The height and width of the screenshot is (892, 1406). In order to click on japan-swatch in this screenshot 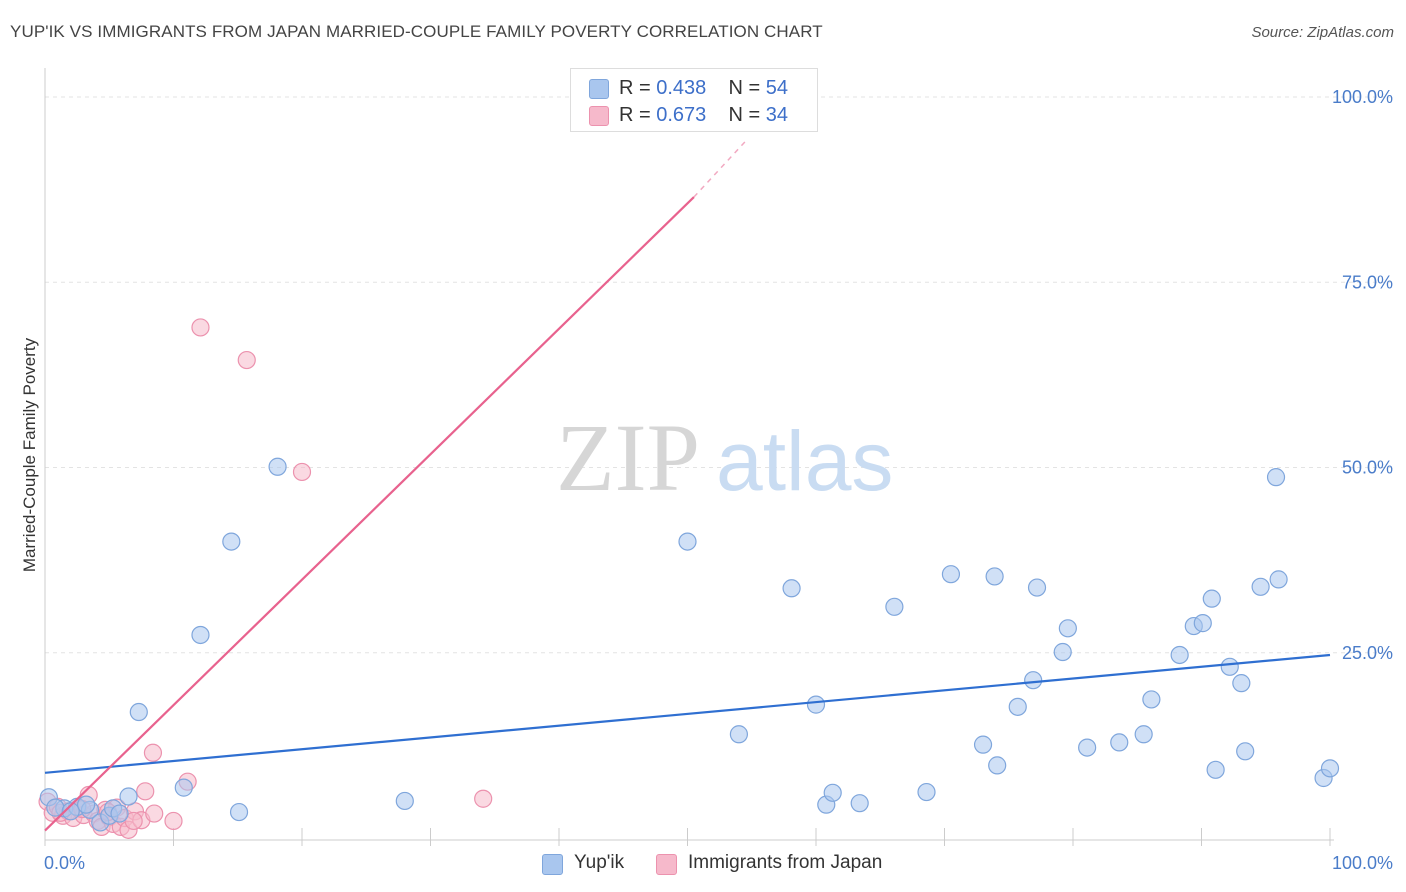, I will do `click(599, 116)`.